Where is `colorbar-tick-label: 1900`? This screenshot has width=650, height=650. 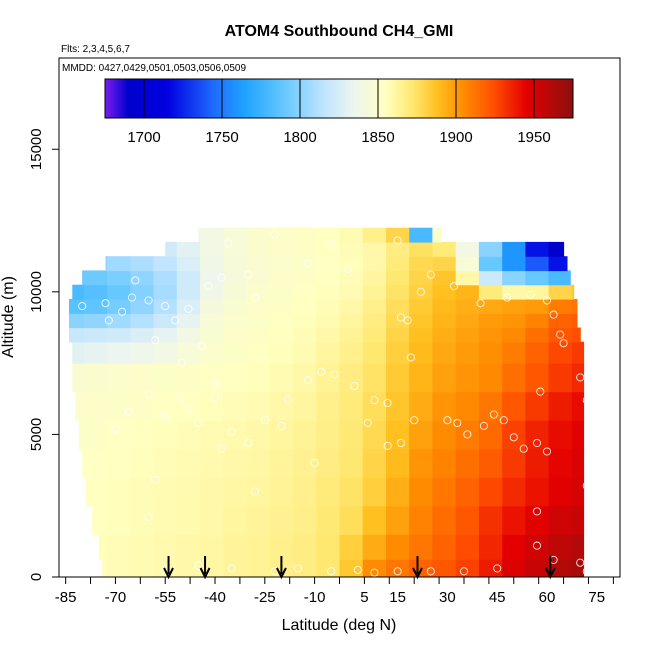 colorbar-tick-label: 1900 is located at coordinates (455, 137).